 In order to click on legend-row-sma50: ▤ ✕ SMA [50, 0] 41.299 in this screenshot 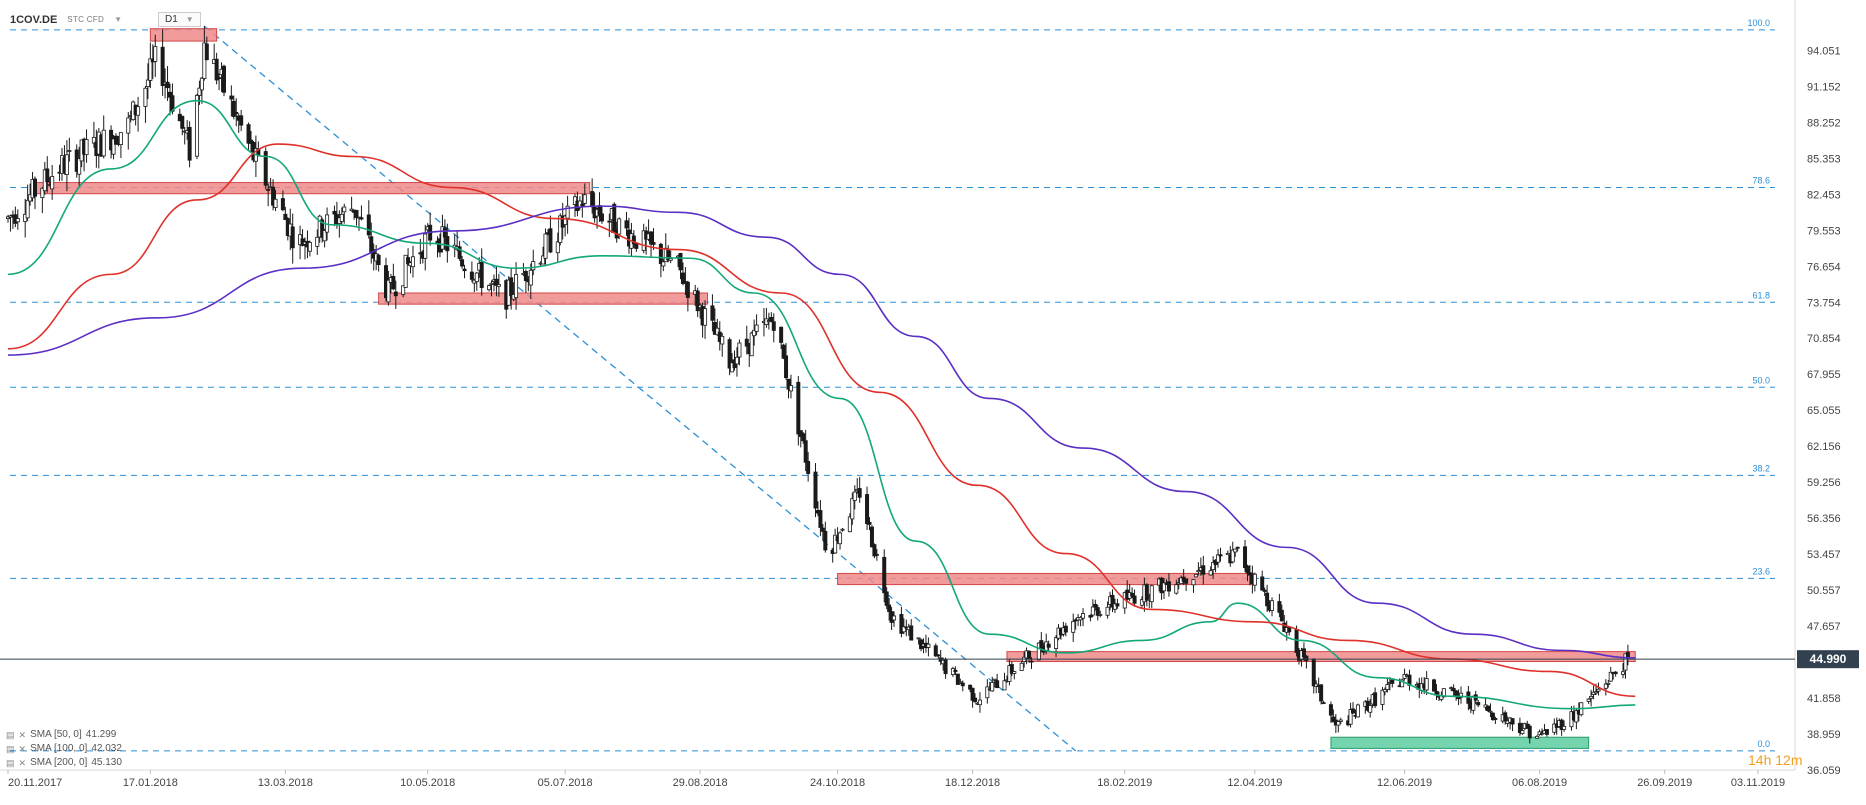, I will do `click(64, 735)`.